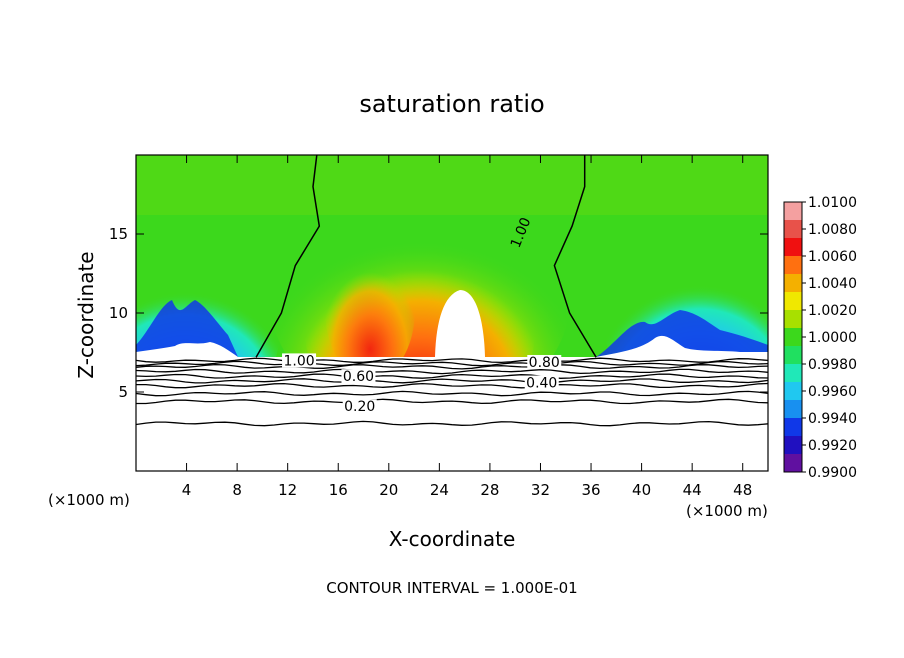  Describe the element at coordinates (692, 490) in the screenshot. I see `x-tick-label: 44` at that location.